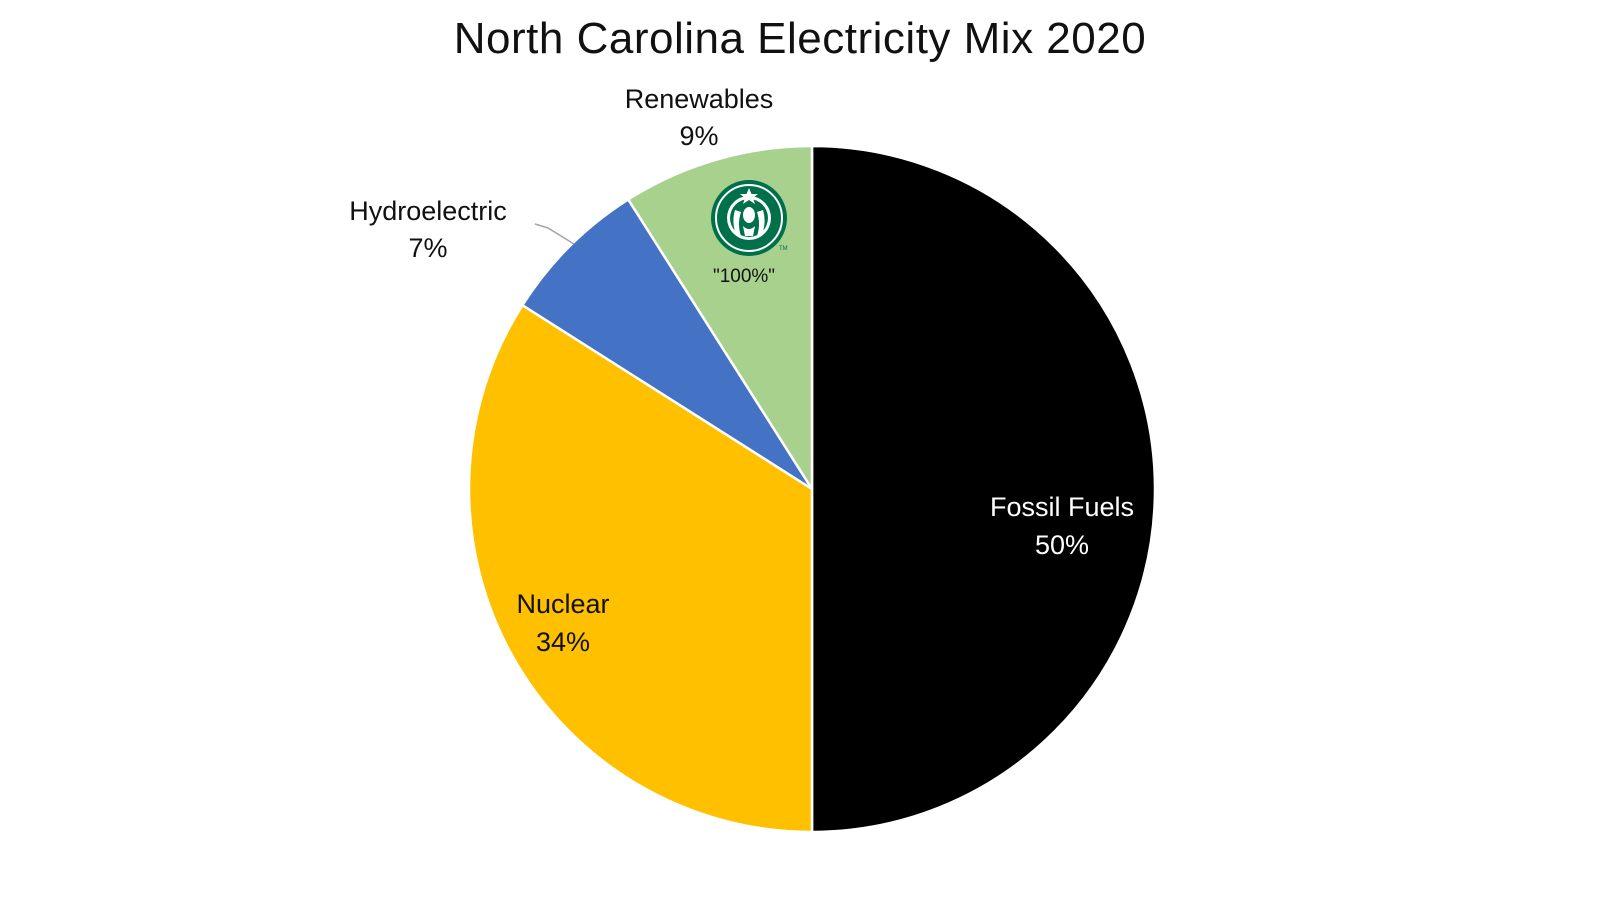 The width and height of the screenshot is (1600, 900). I want to click on slice-label-renewables: Renewables, so click(699, 99).